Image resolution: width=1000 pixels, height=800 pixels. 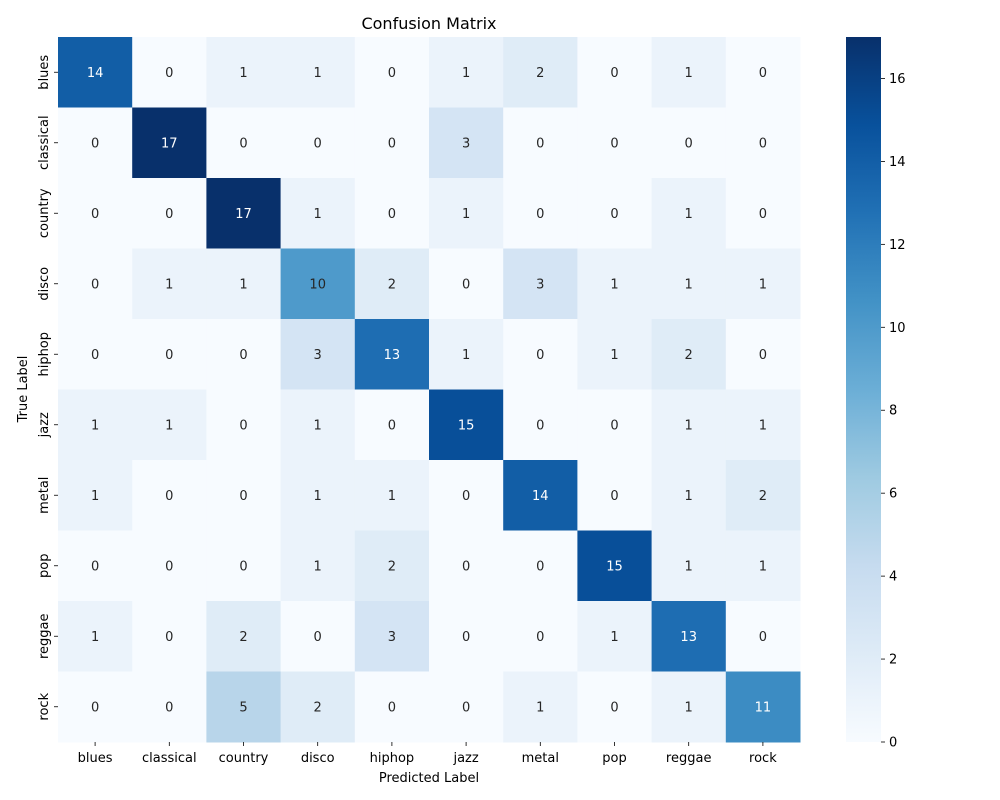 What do you see at coordinates (44, 72) in the screenshot?
I see `y-tick-label: blues` at bounding box center [44, 72].